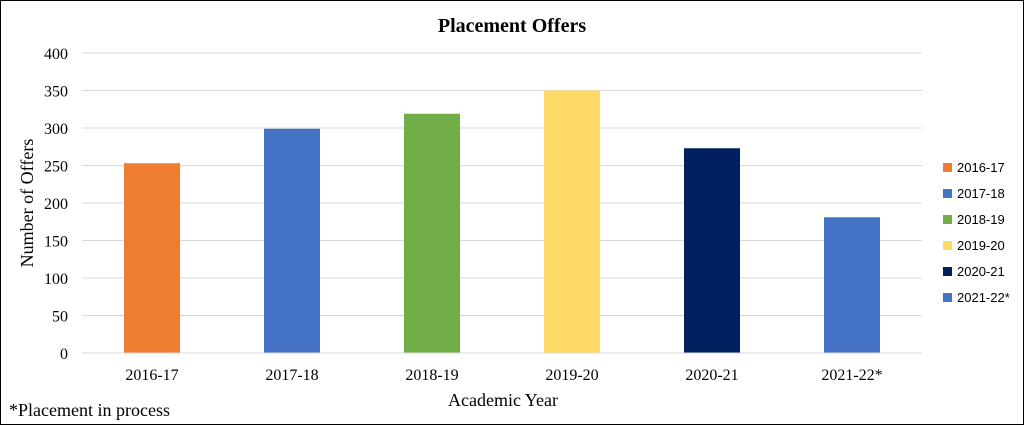 The height and width of the screenshot is (425, 1024). I want to click on legend-label: 2020-21, so click(981, 271).